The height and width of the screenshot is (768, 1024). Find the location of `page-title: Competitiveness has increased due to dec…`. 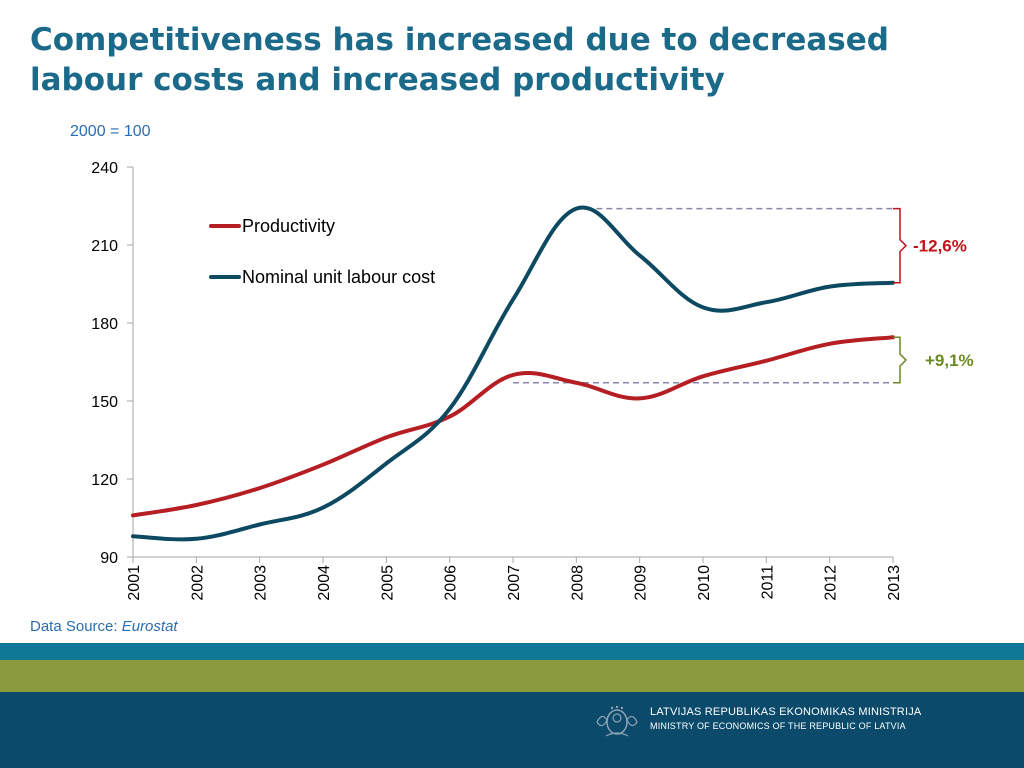

page-title: Competitiveness has increased due to dec… is located at coordinates (459, 60).